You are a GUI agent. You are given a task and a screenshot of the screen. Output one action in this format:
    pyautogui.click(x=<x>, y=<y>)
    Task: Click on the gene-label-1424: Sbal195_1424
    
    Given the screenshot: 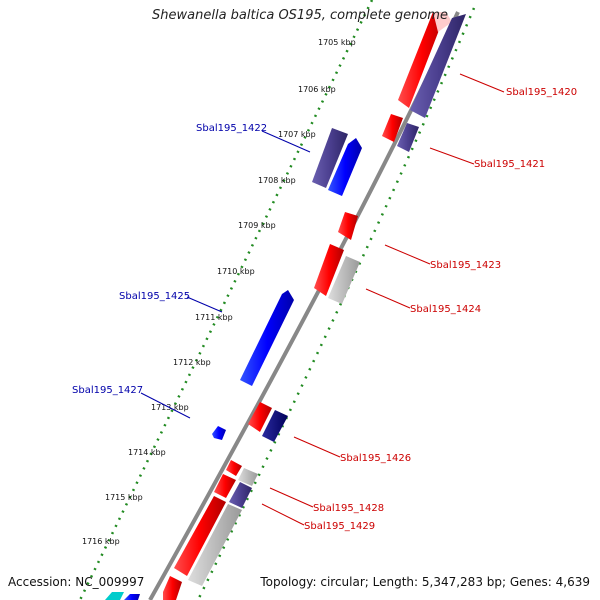 What is the action you would take?
    pyautogui.click(x=445, y=309)
    